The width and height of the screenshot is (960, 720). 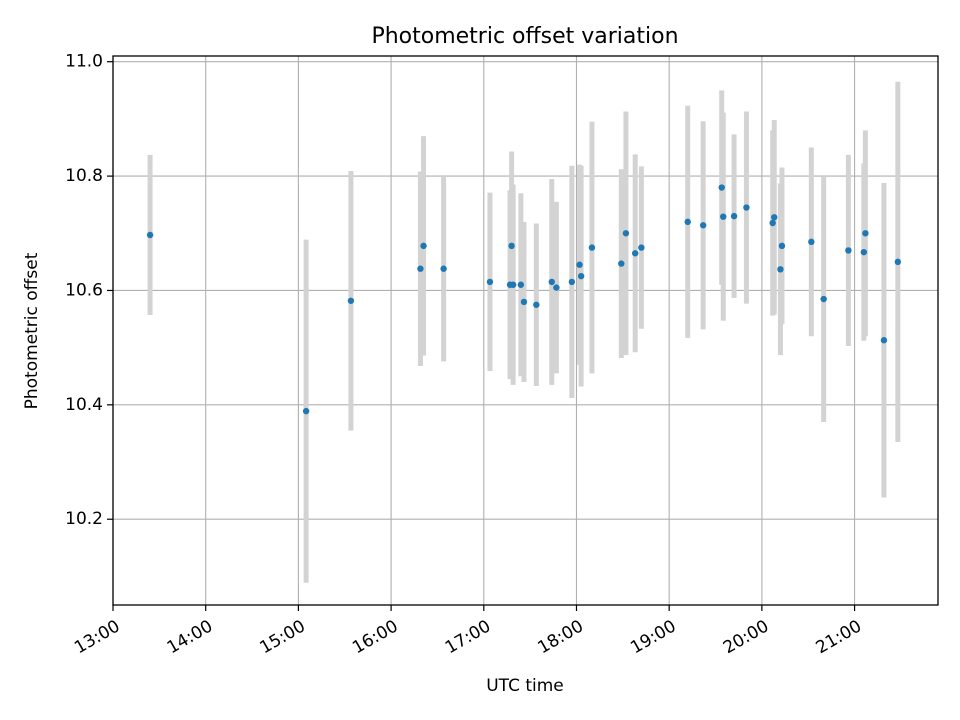 What do you see at coordinates (84, 405) in the screenshot?
I see `y-tick-label: 10.4` at bounding box center [84, 405].